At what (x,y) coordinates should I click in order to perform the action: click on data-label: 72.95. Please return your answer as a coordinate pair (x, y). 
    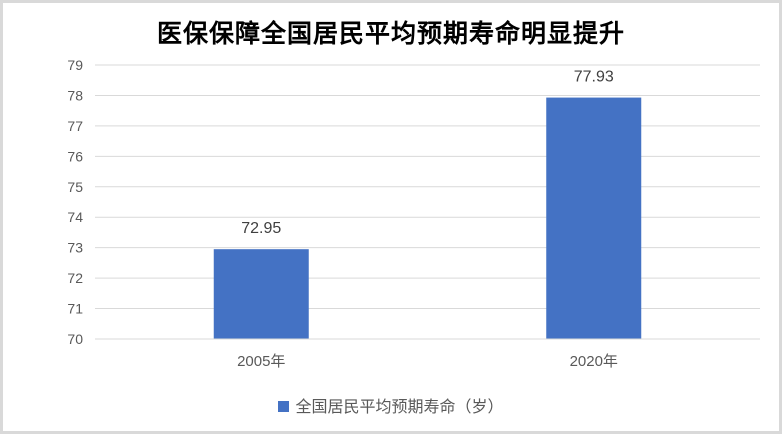
    Looking at the image, I should click on (261, 228).